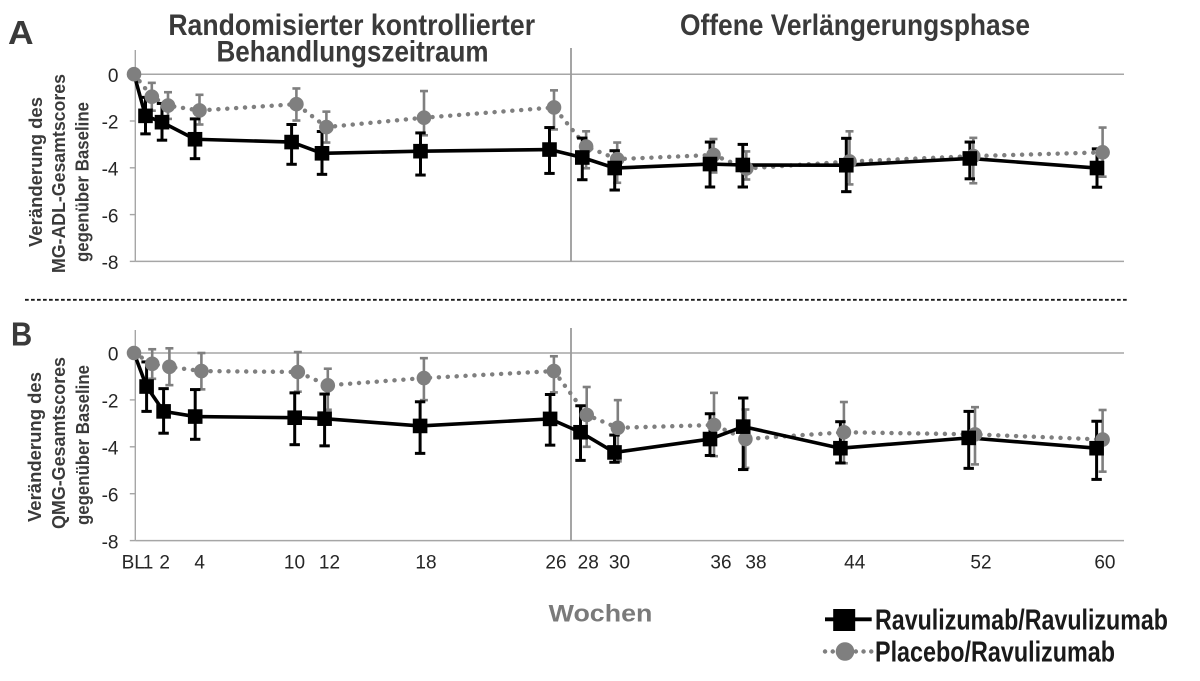  What do you see at coordinates (425, 563) in the screenshot?
I see `svg-text: 18` at bounding box center [425, 563].